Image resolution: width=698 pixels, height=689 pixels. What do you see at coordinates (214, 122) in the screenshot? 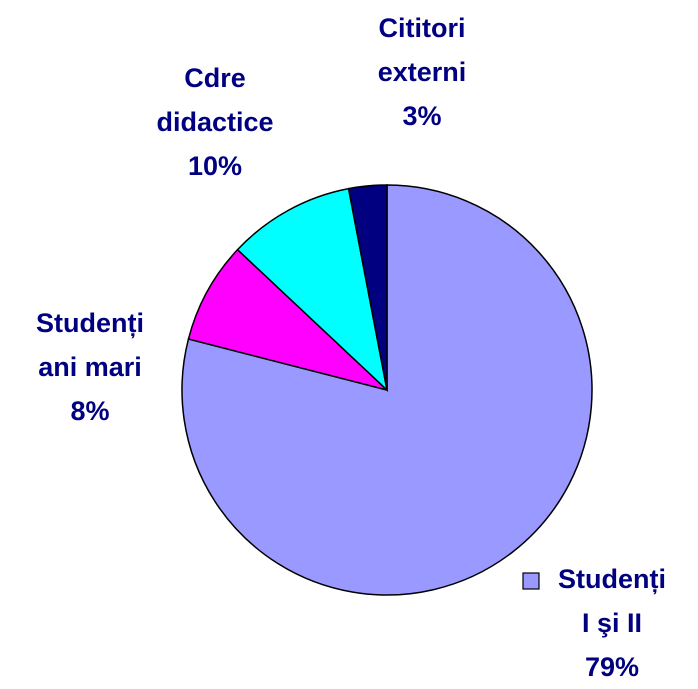
I see `label-line: didactice` at bounding box center [214, 122].